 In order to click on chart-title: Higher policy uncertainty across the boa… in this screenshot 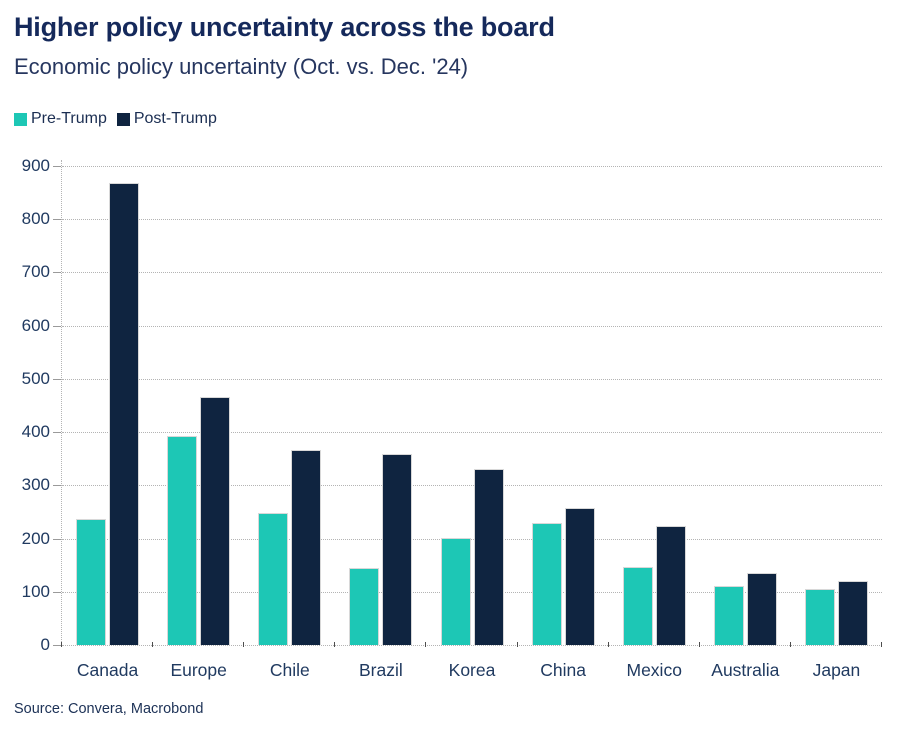, I will do `click(284, 27)`.